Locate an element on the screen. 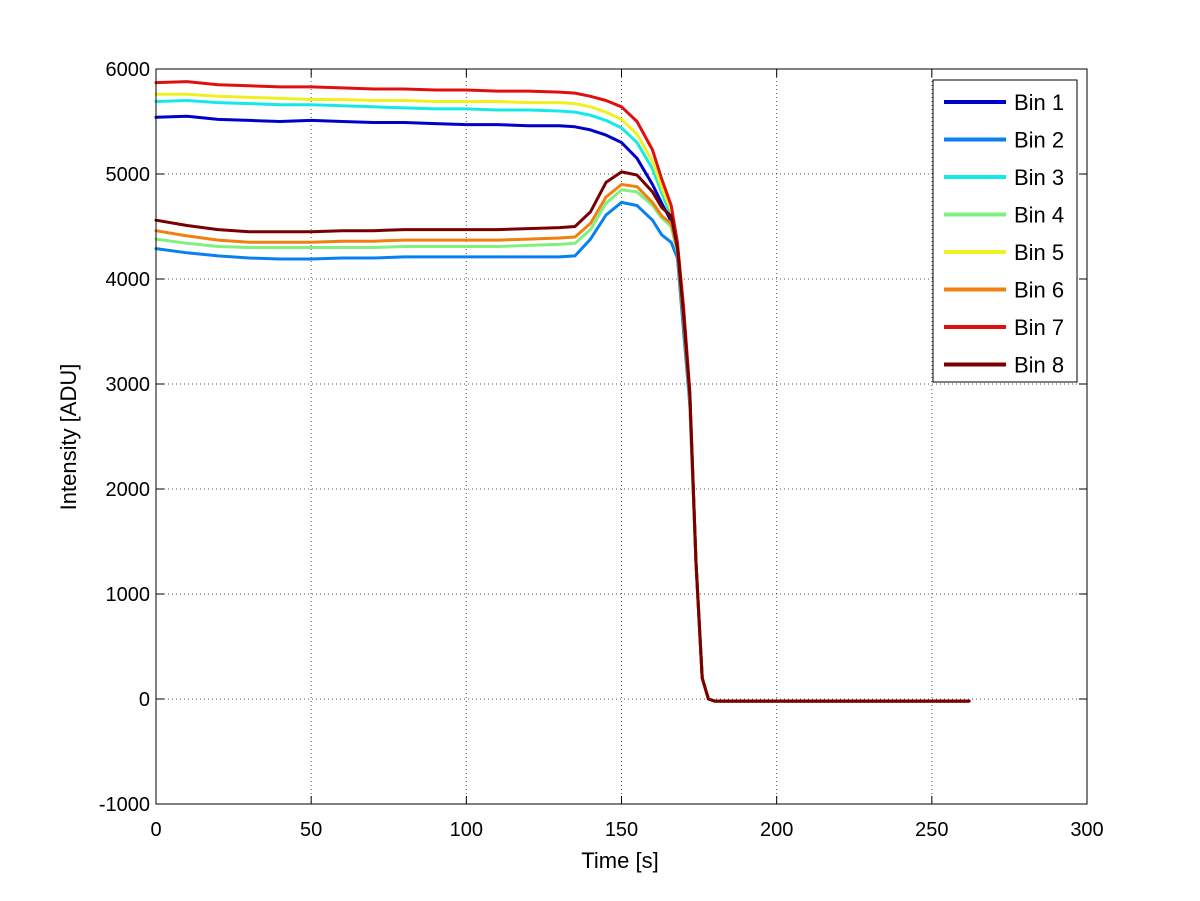 The height and width of the screenshot is (901, 1200). y-tick-label: 5000 is located at coordinates (128, 175).